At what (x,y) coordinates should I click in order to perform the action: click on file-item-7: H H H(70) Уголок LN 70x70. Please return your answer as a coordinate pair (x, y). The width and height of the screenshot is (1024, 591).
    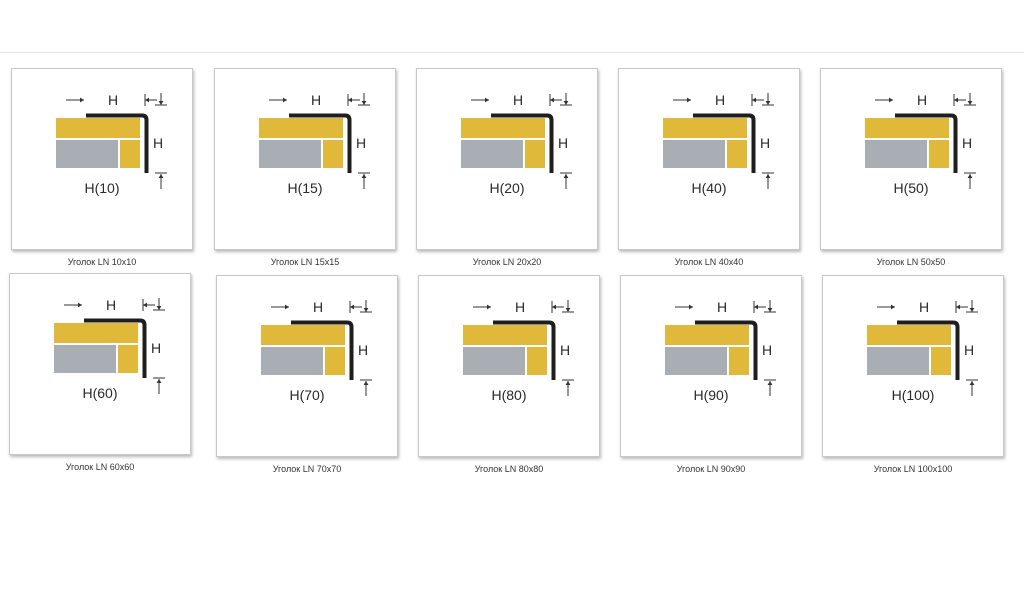
    Looking at the image, I should click on (307, 375).